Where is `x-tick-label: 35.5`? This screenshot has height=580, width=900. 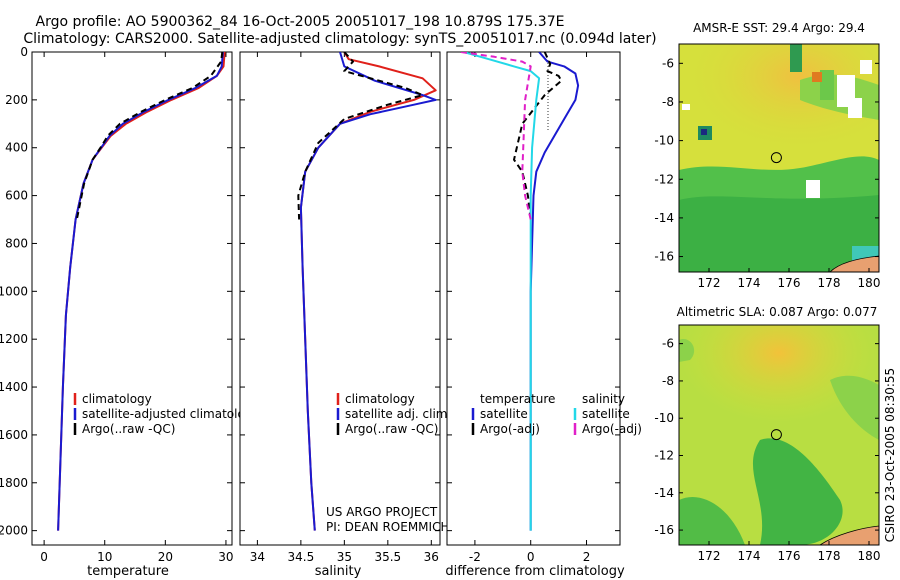 x-tick-label: 35.5 is located at coordinates (387, 557).